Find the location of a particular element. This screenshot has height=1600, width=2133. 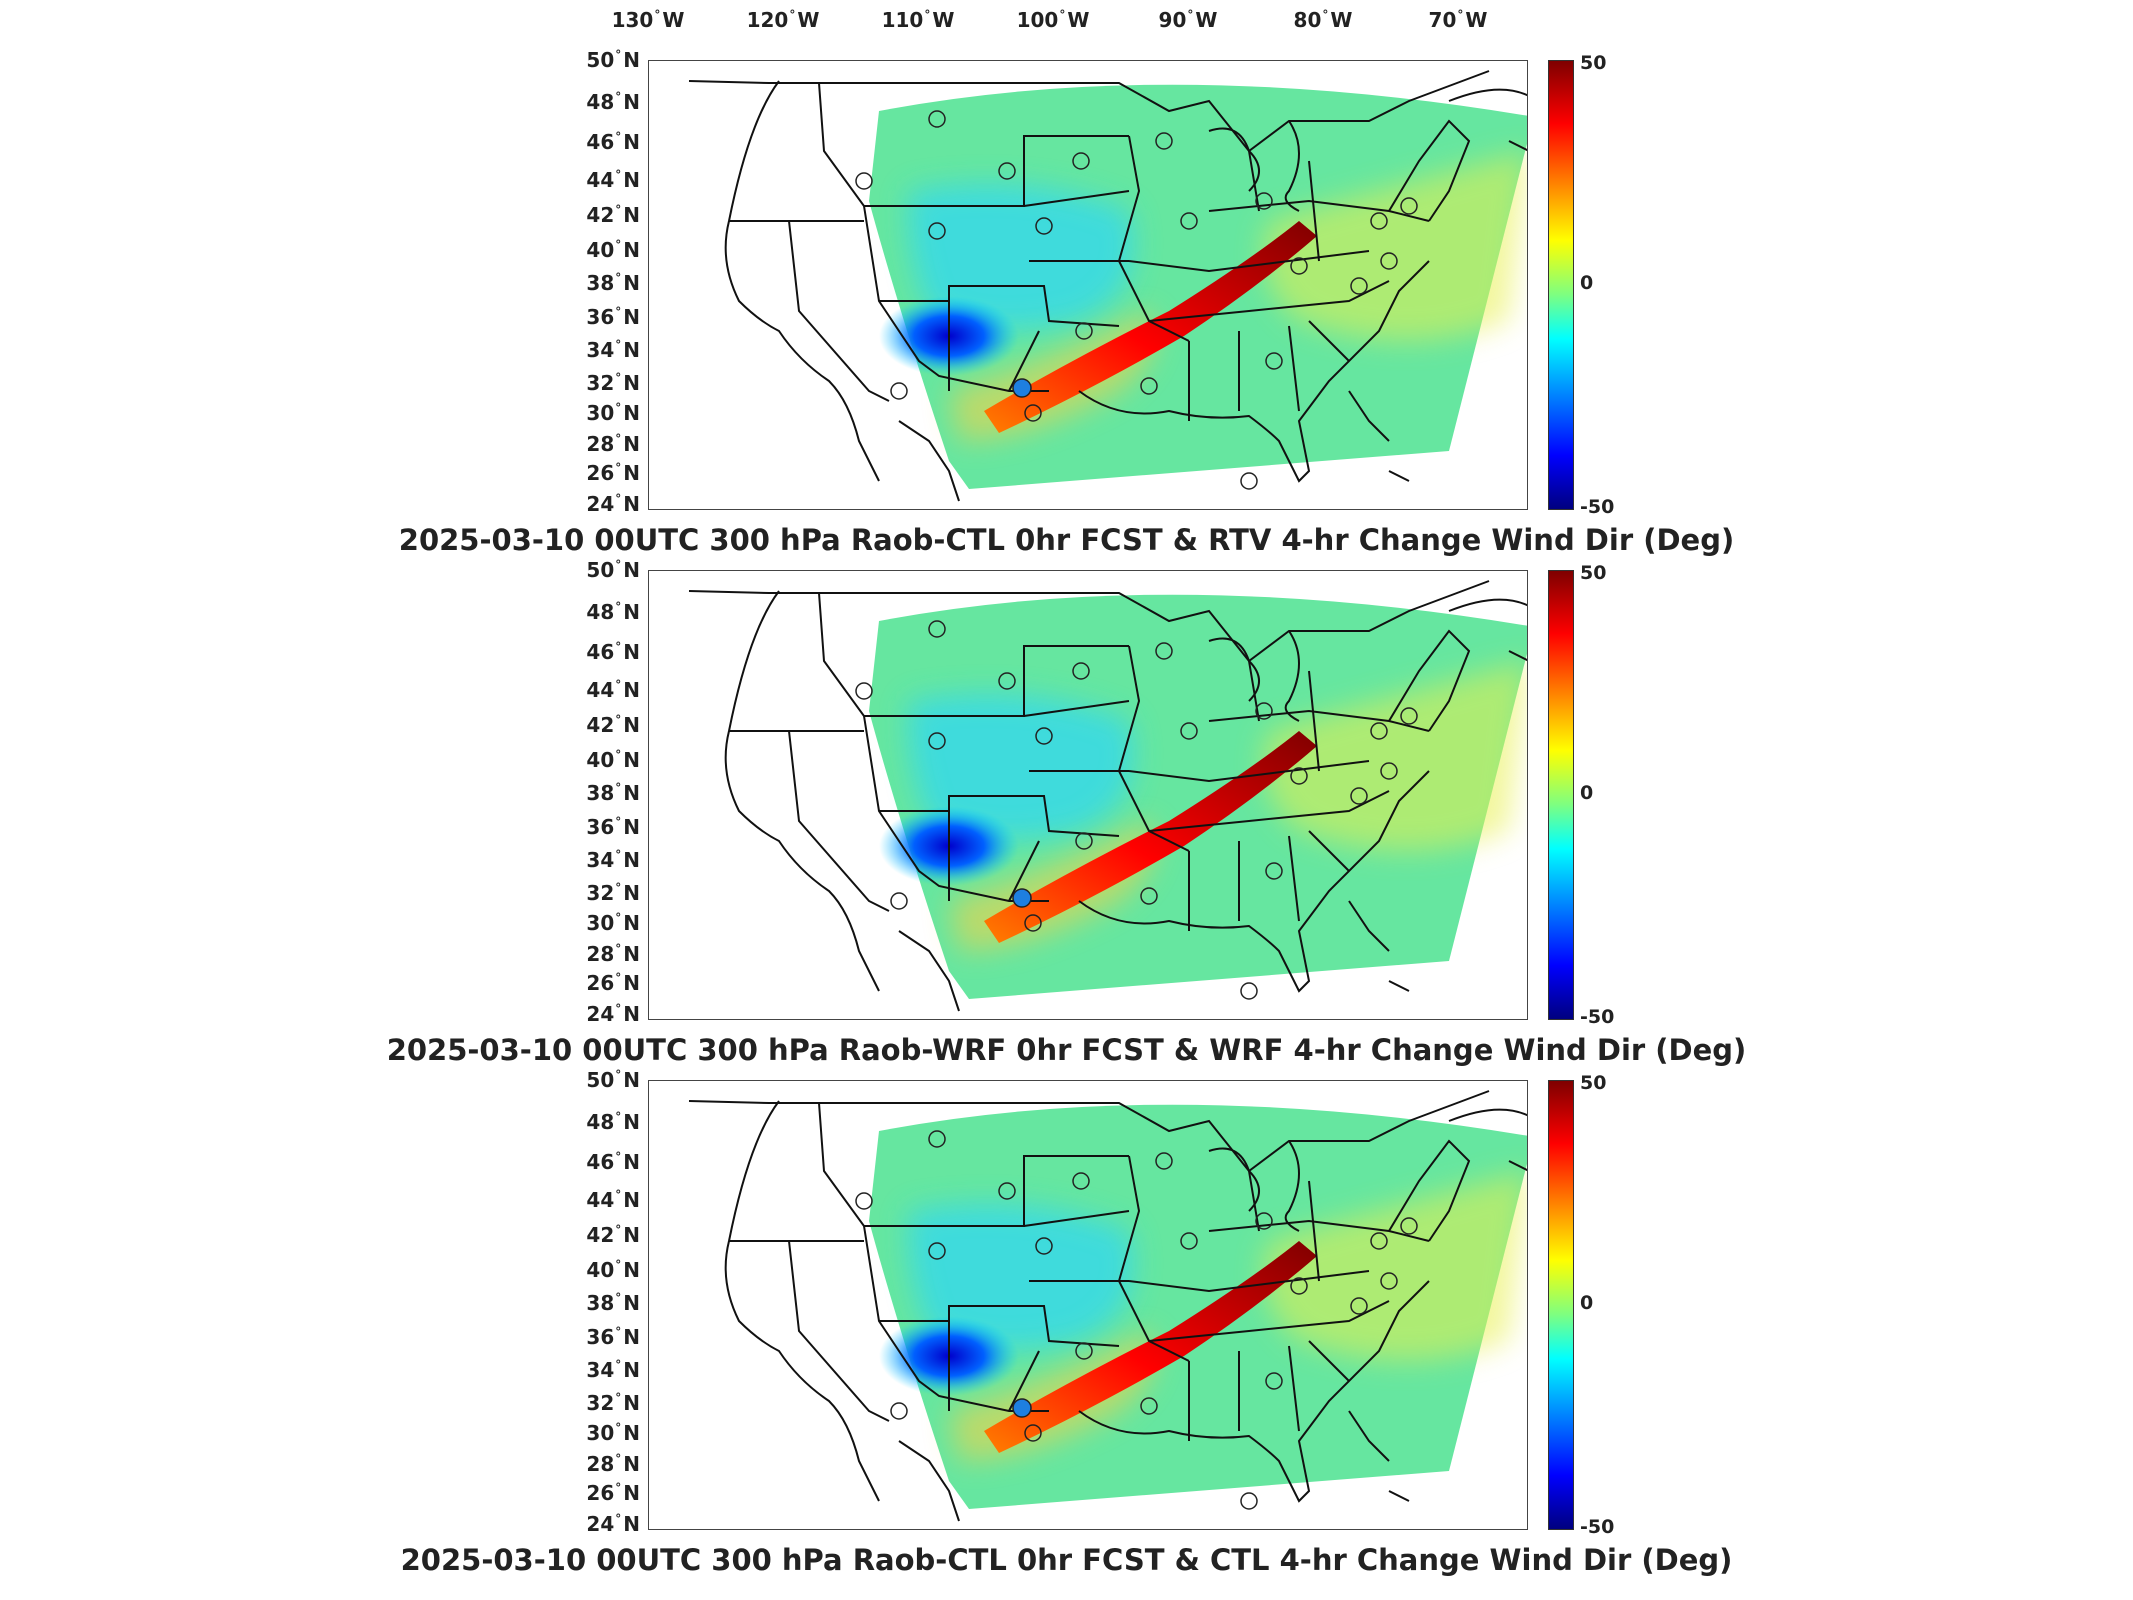

longitude-label: 120° W is located at coordinates (783, 20).